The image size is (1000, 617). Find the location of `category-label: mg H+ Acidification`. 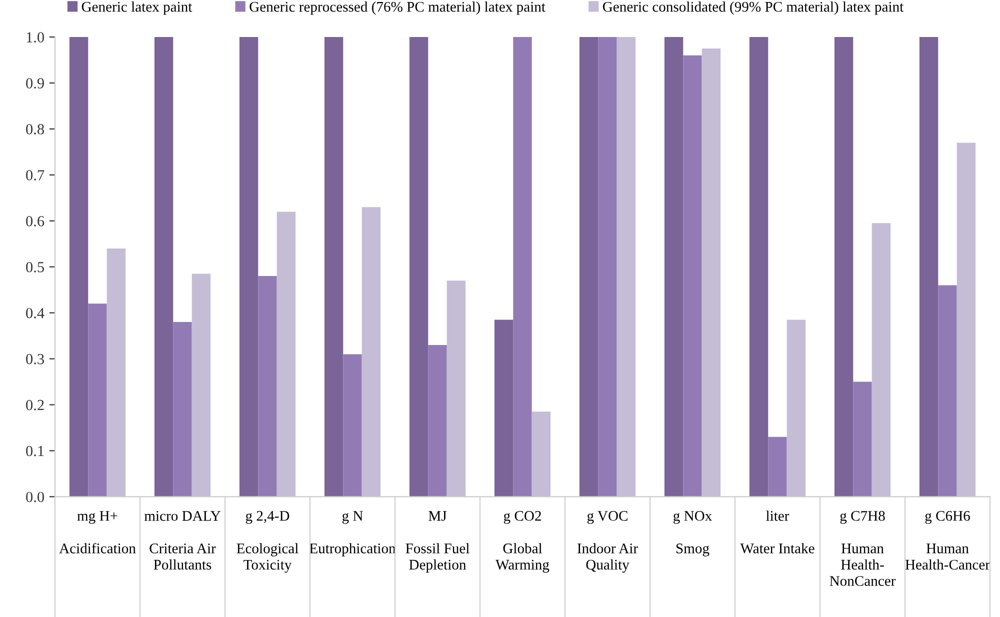

category-label: mg H+ Acidification is located at coordinates (97, 532).